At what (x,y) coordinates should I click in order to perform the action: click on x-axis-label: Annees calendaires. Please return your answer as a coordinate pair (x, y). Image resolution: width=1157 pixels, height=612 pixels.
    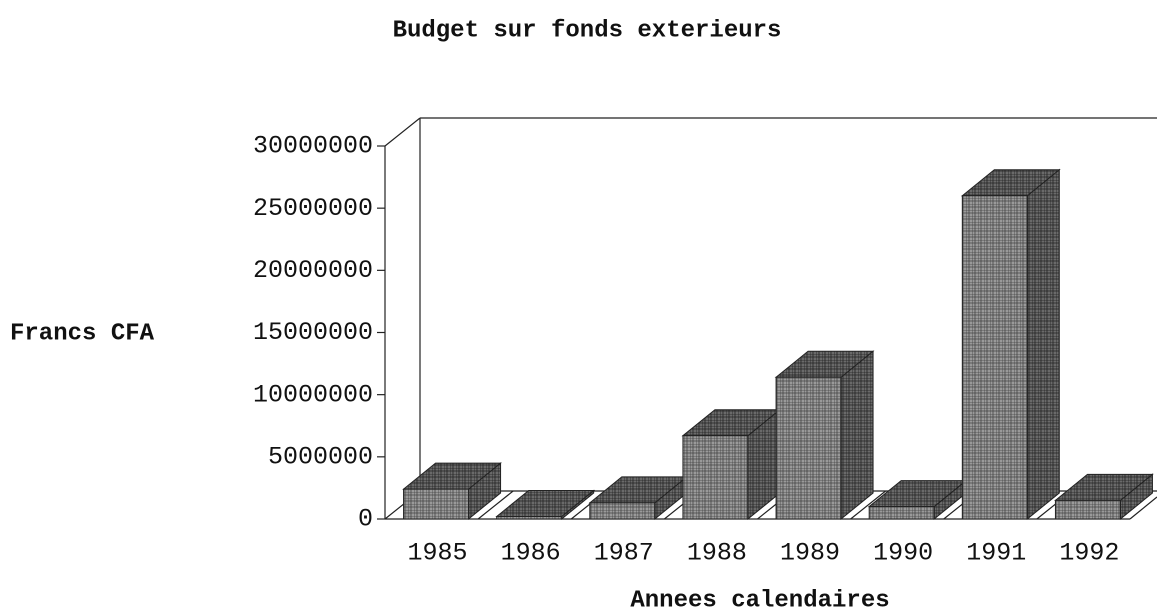
    Looking at the image, I should click on (759, 599).